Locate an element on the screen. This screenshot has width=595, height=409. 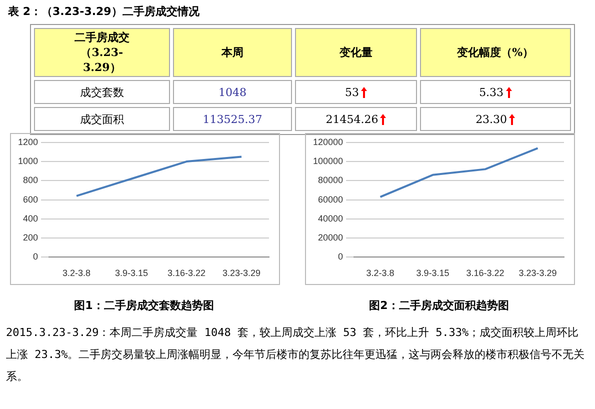
y-tick-label: 100000 is located at coordinates (328, 161).